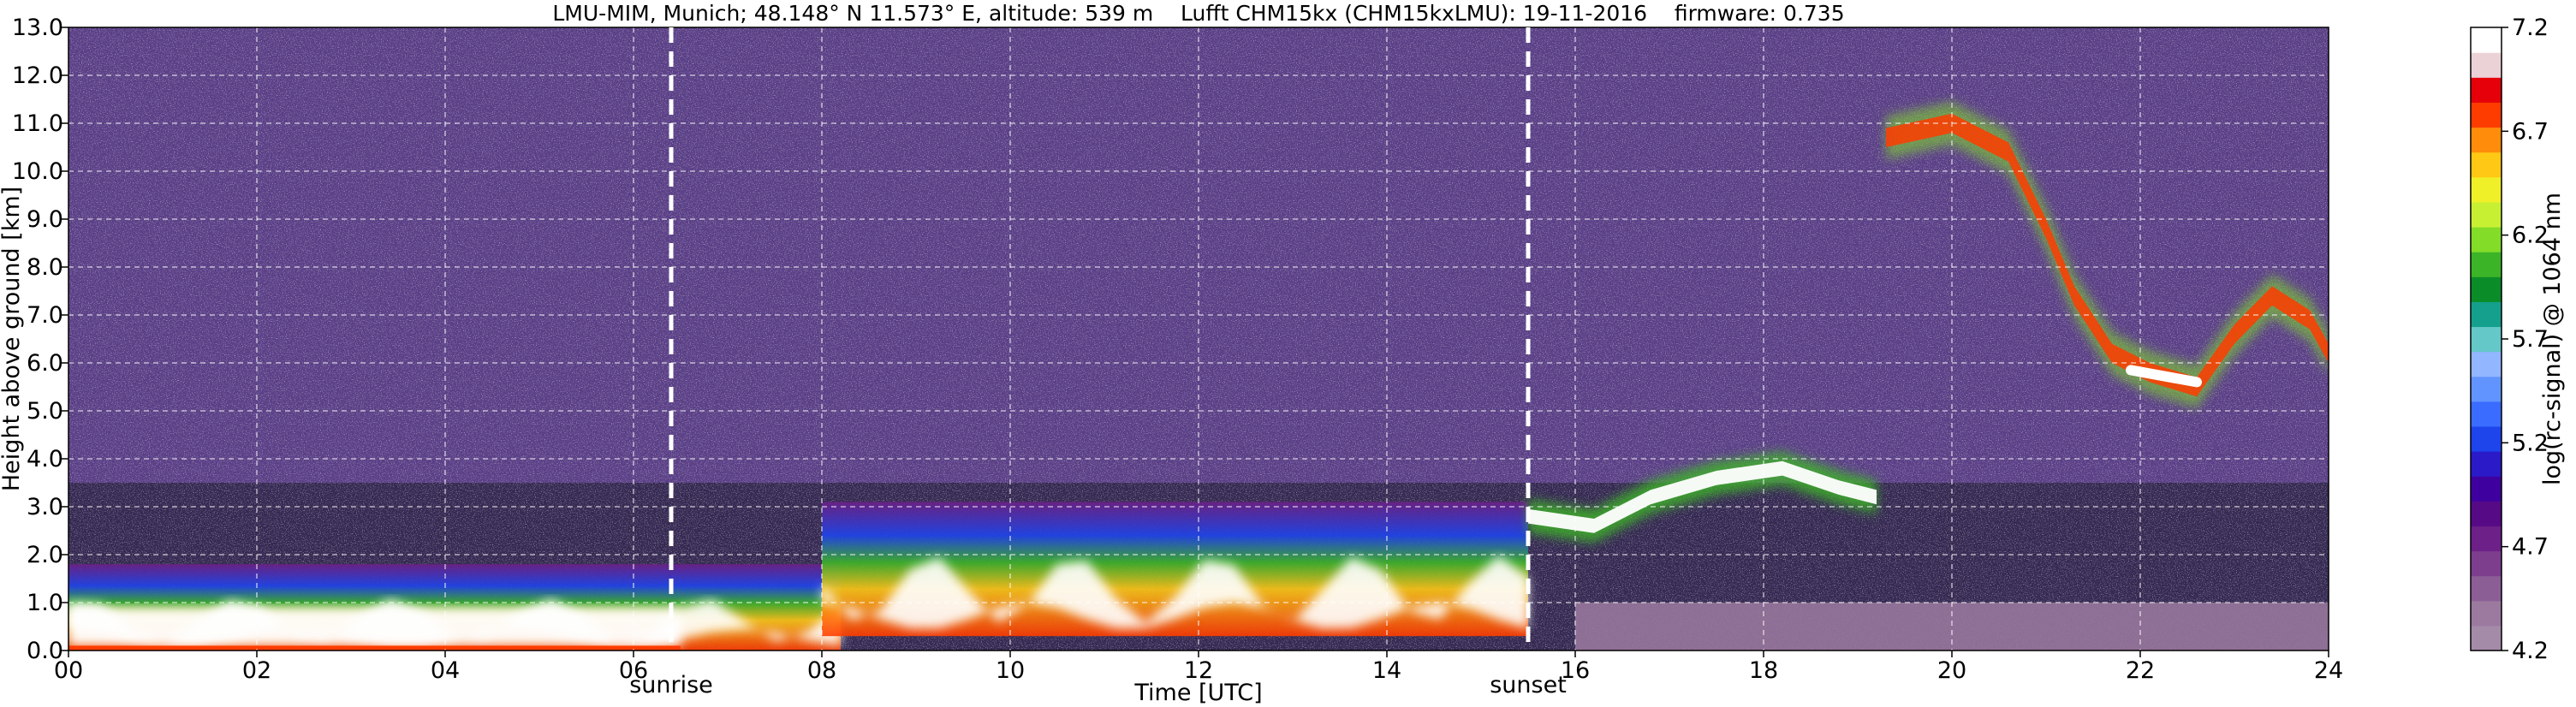 The height and width of the screenshot is (707, 2576). Describe the element at coordinates (446, 670) in the screenshot. I see `x-tick-label: 04` at that location.